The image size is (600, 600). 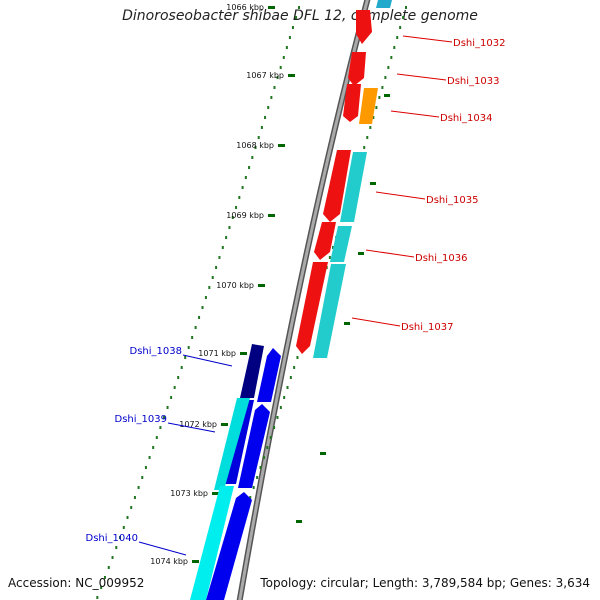 What do you see at coordinates (141, 419) in the screenshot?
I see `gene-label-reverse: Dshi_1039` at bounding box center [141, 419].